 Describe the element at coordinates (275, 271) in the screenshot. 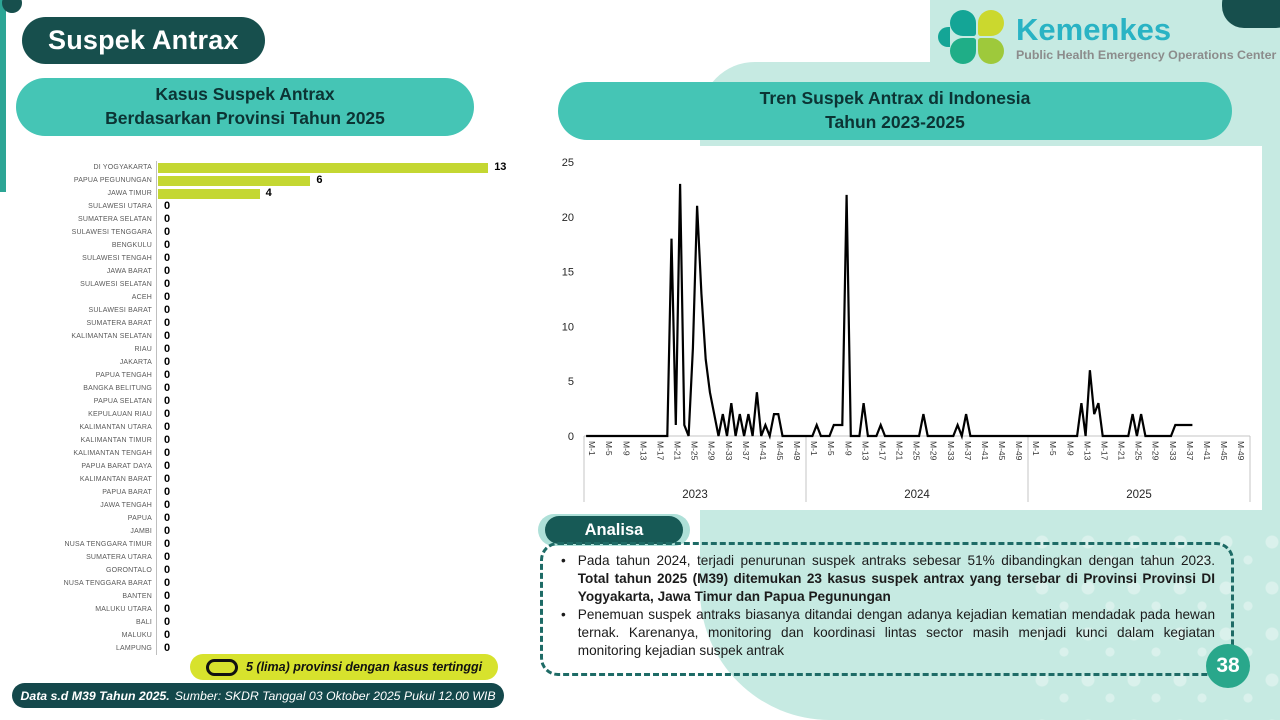

I see `bar-row: JAWA BARAT 0` at that location.